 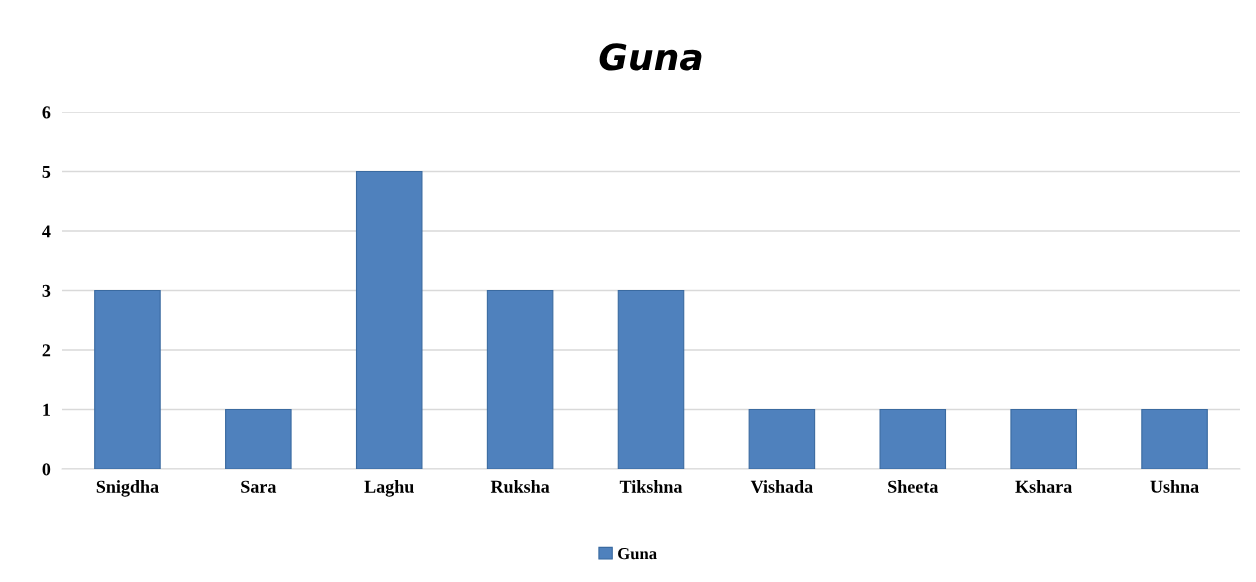 I want to click on x-tick-label: Sheeta, so click(x=913, y=486).